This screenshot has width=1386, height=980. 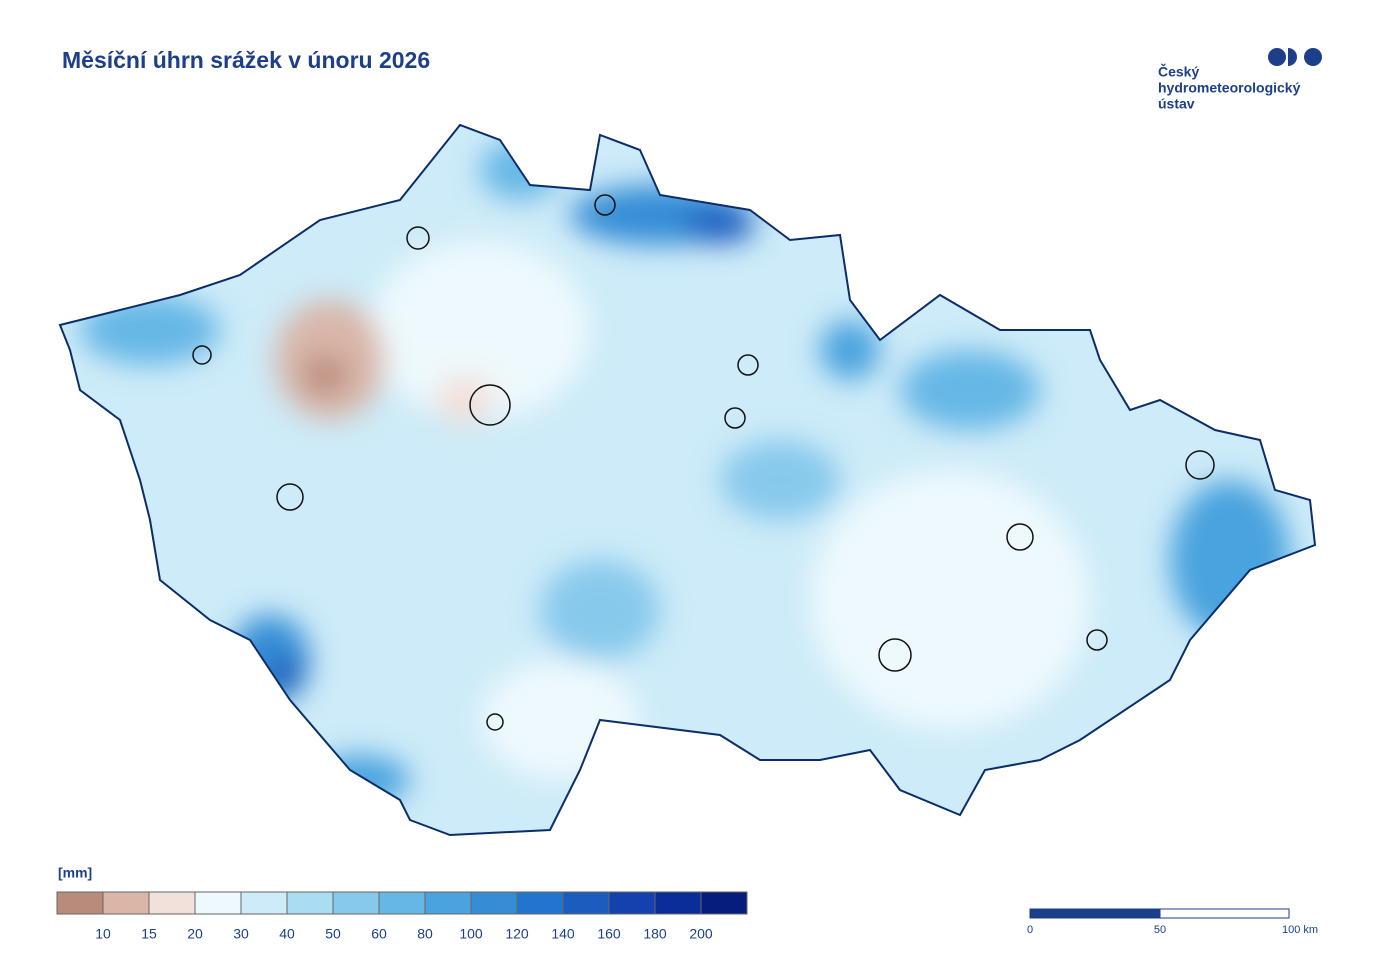 I want to click on legend-label: 120, so click(x=517, y=934).